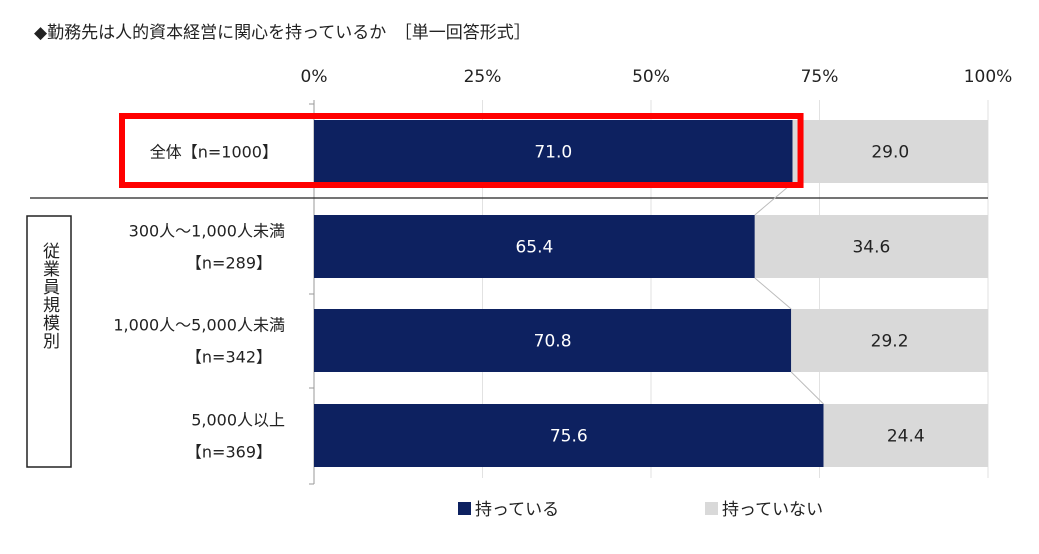 Image resolution: width=1039 pixels, height=554 pixels. Describe the element at coordinates (483, 77) in the screenshot. I see `x-tick-label: 25%` at that location.